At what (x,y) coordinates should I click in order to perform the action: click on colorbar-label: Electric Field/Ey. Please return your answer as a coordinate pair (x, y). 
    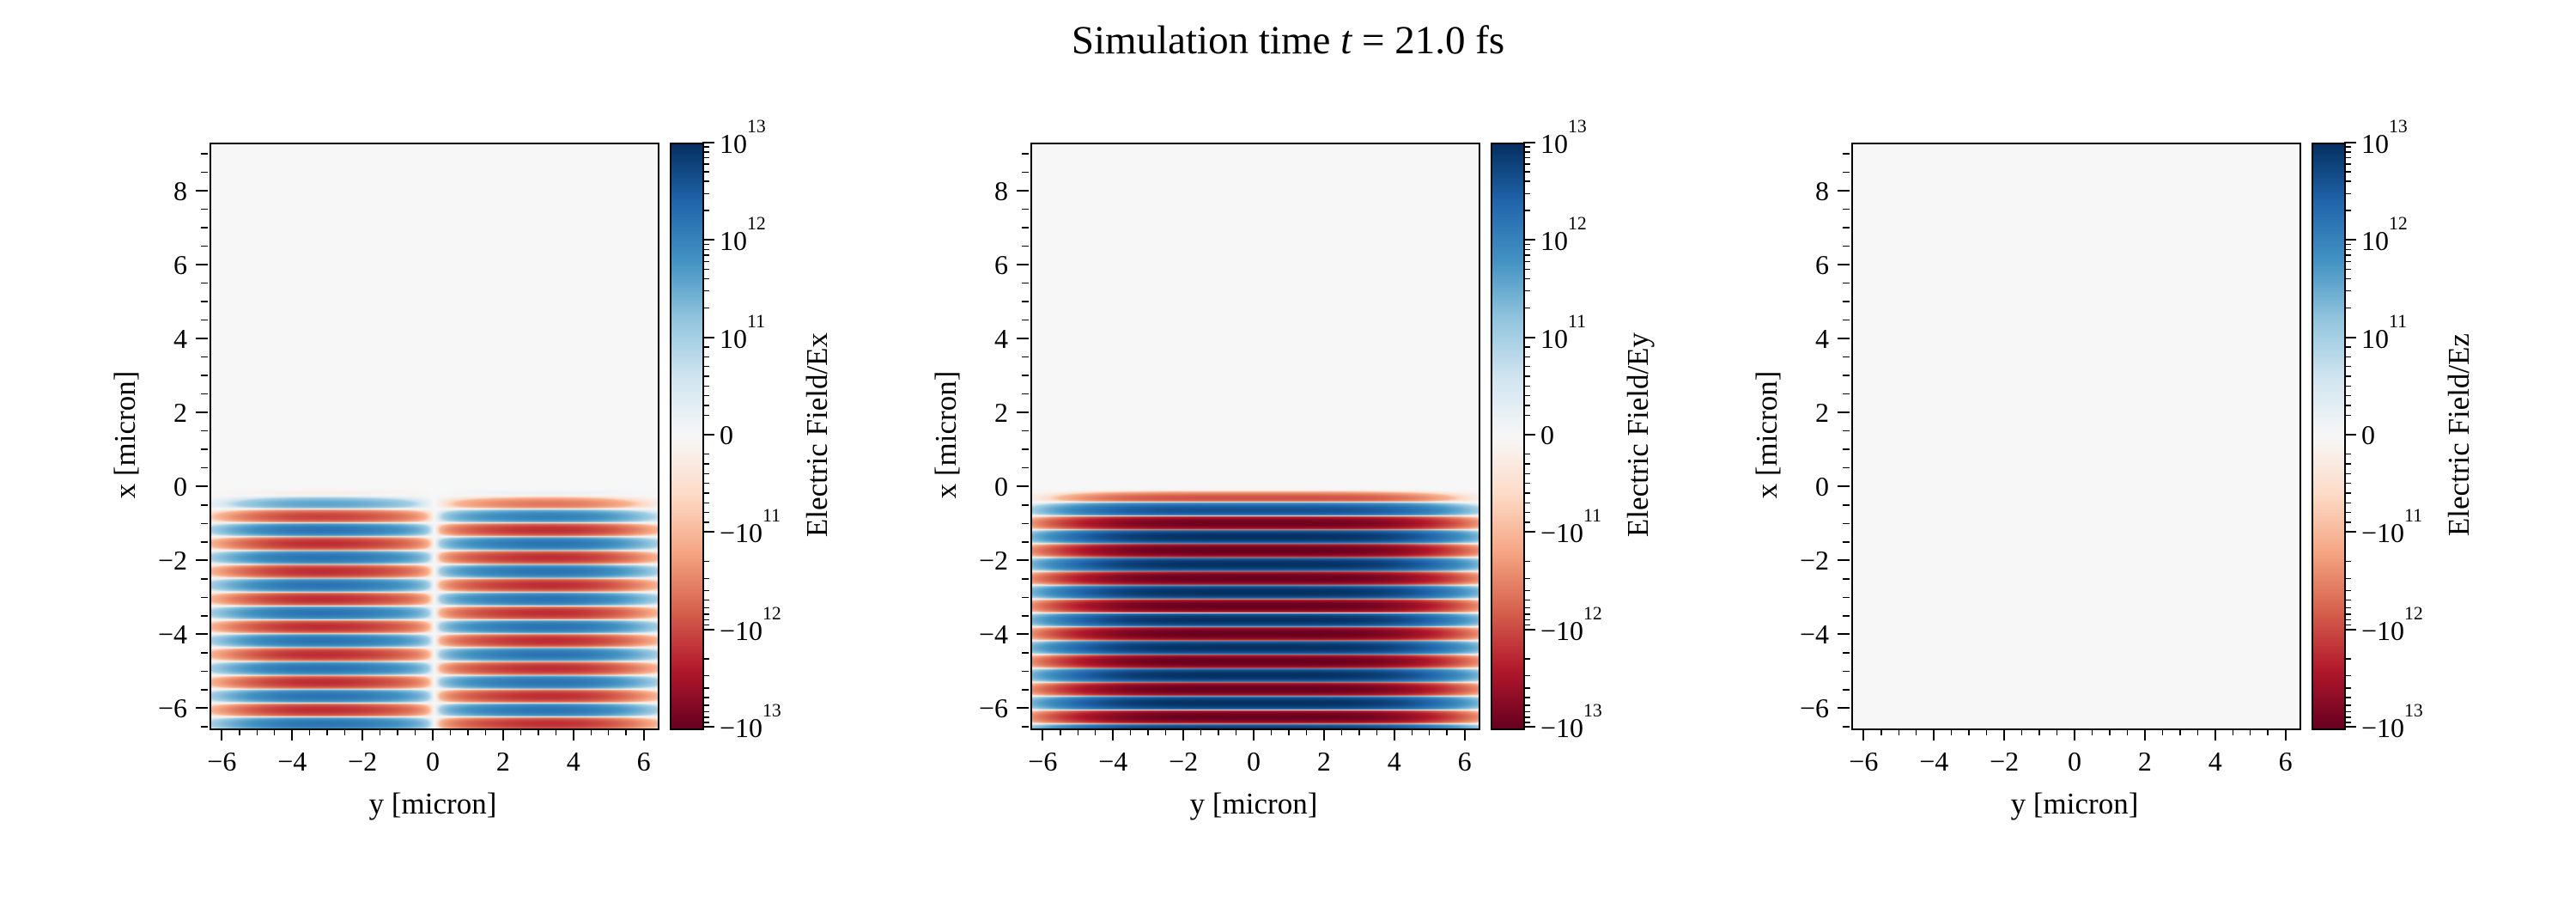
    Looking at the image, I should click on (1638, 435).